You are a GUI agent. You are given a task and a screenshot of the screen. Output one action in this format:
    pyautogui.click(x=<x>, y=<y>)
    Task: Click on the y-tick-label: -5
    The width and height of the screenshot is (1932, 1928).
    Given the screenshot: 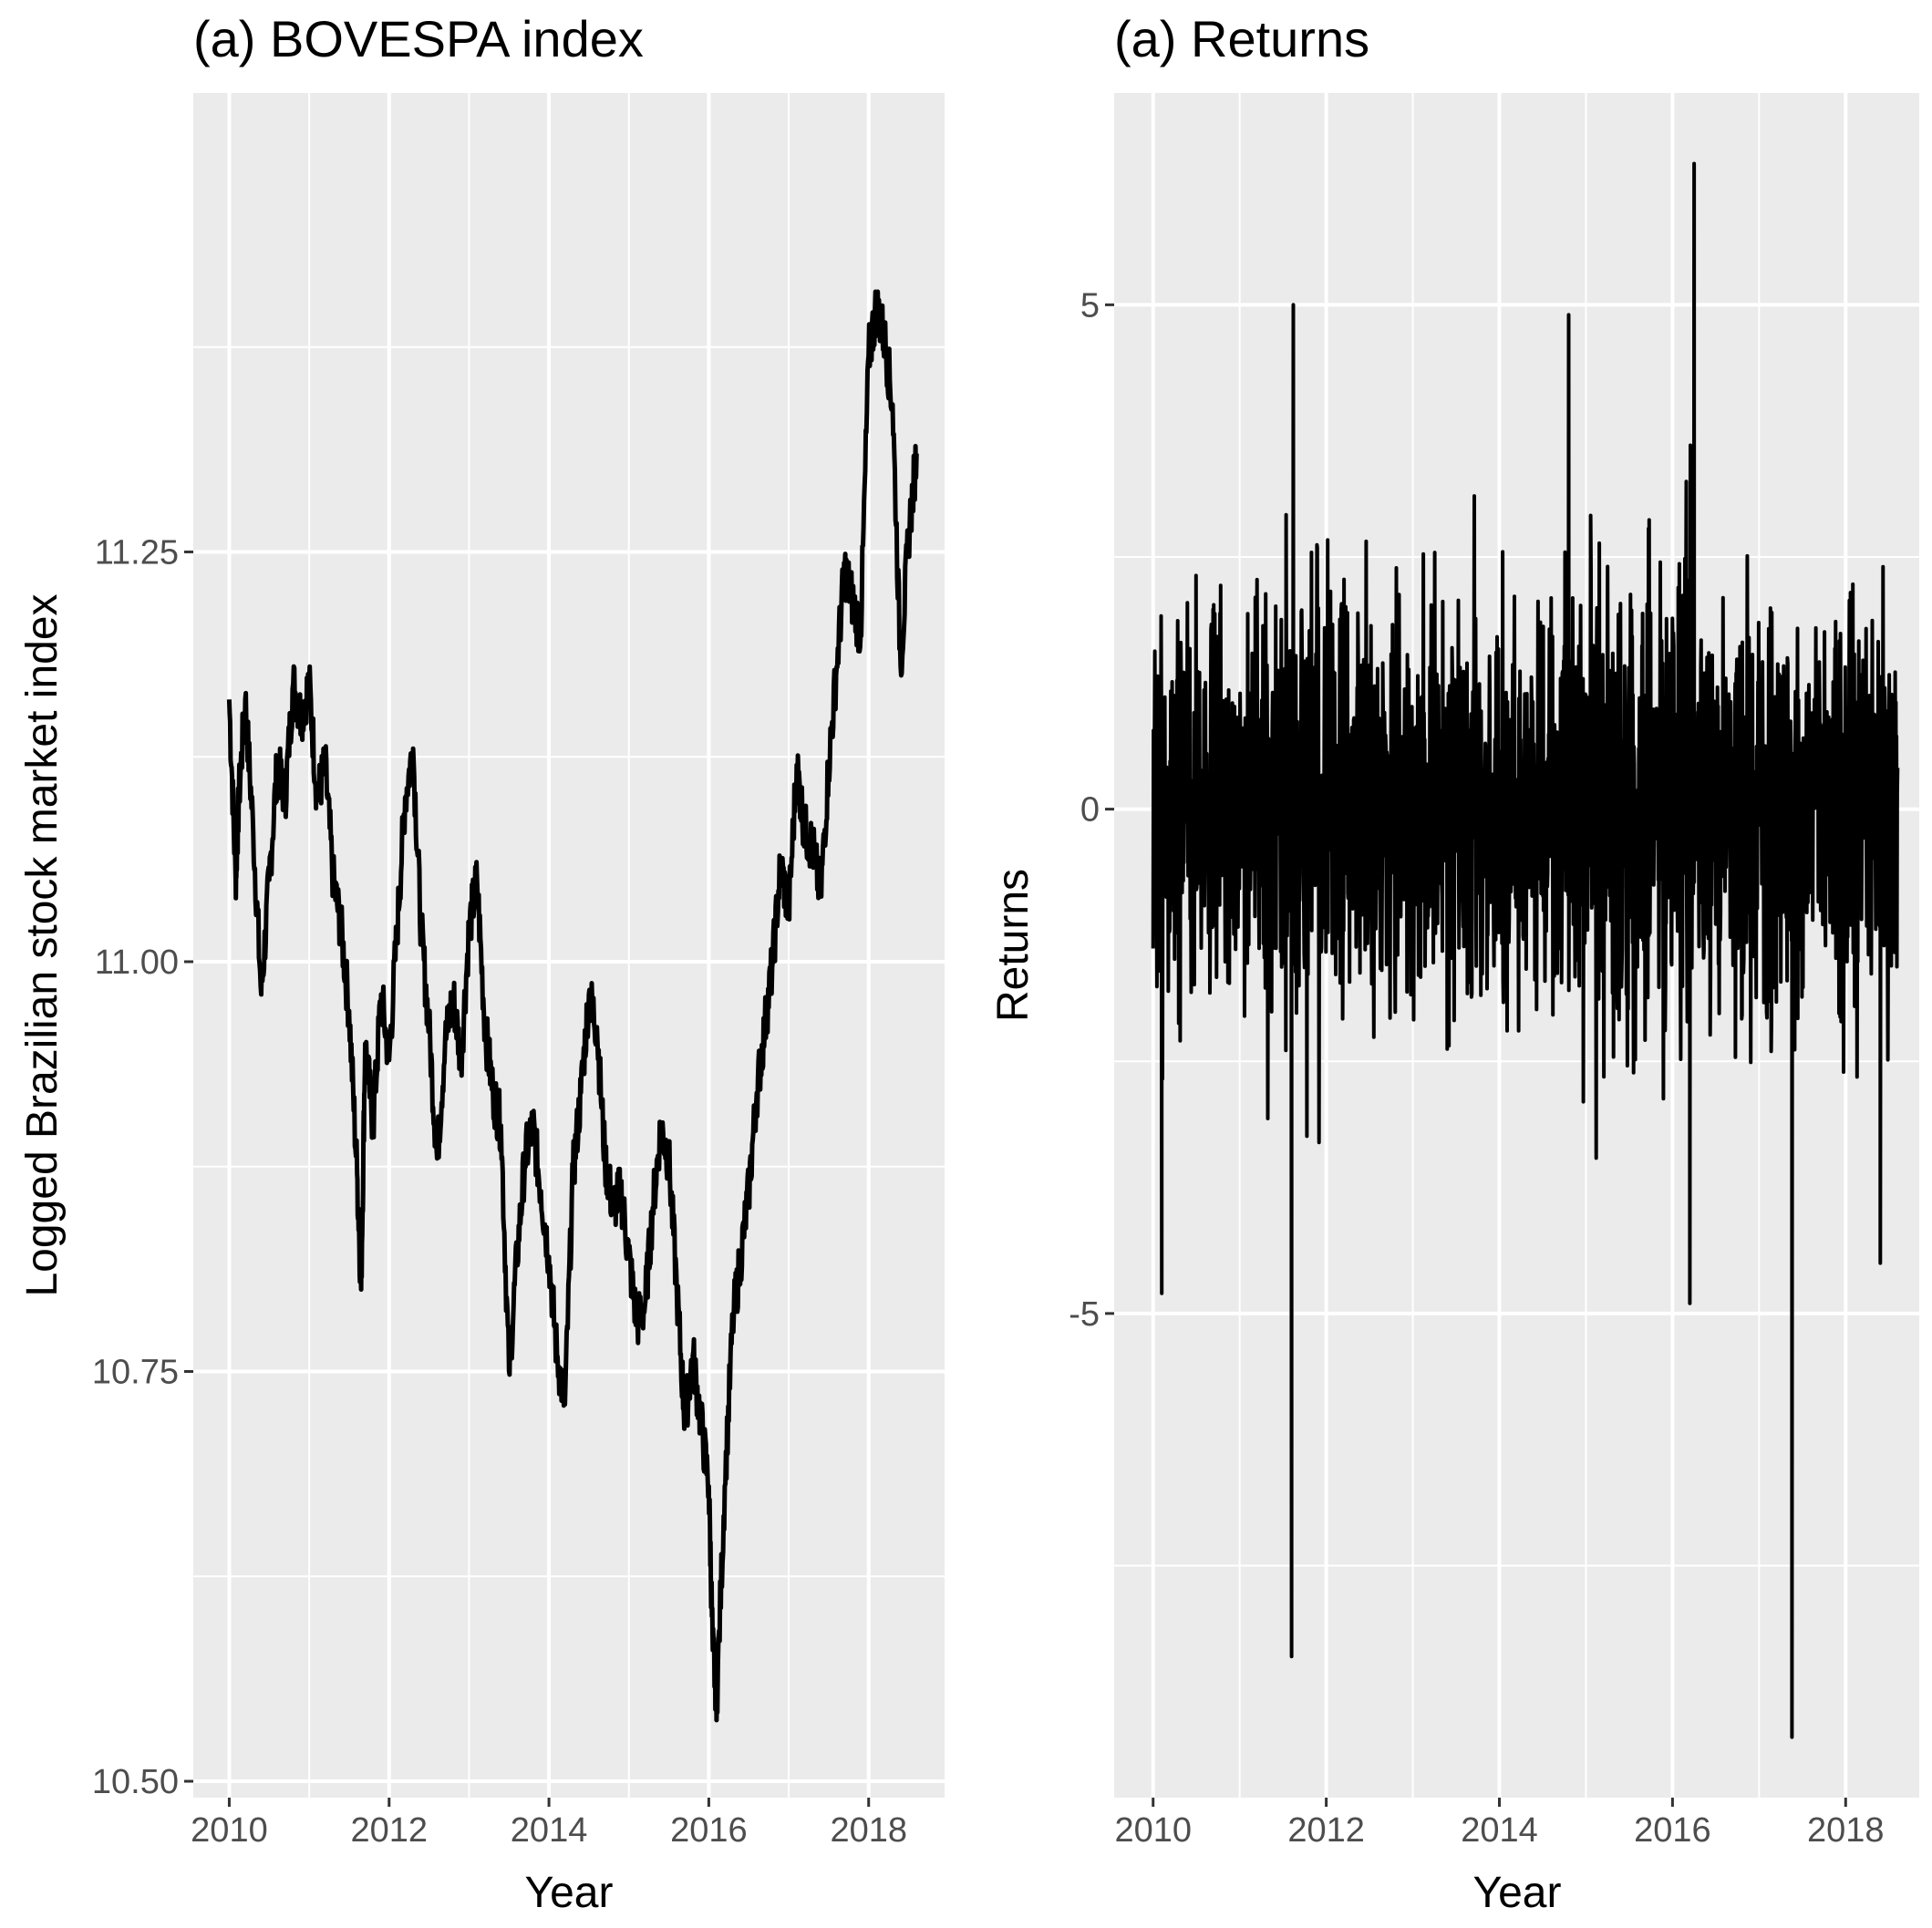 What is the action you would take?
    pyautogui.click(x=1085, y=1315)
    